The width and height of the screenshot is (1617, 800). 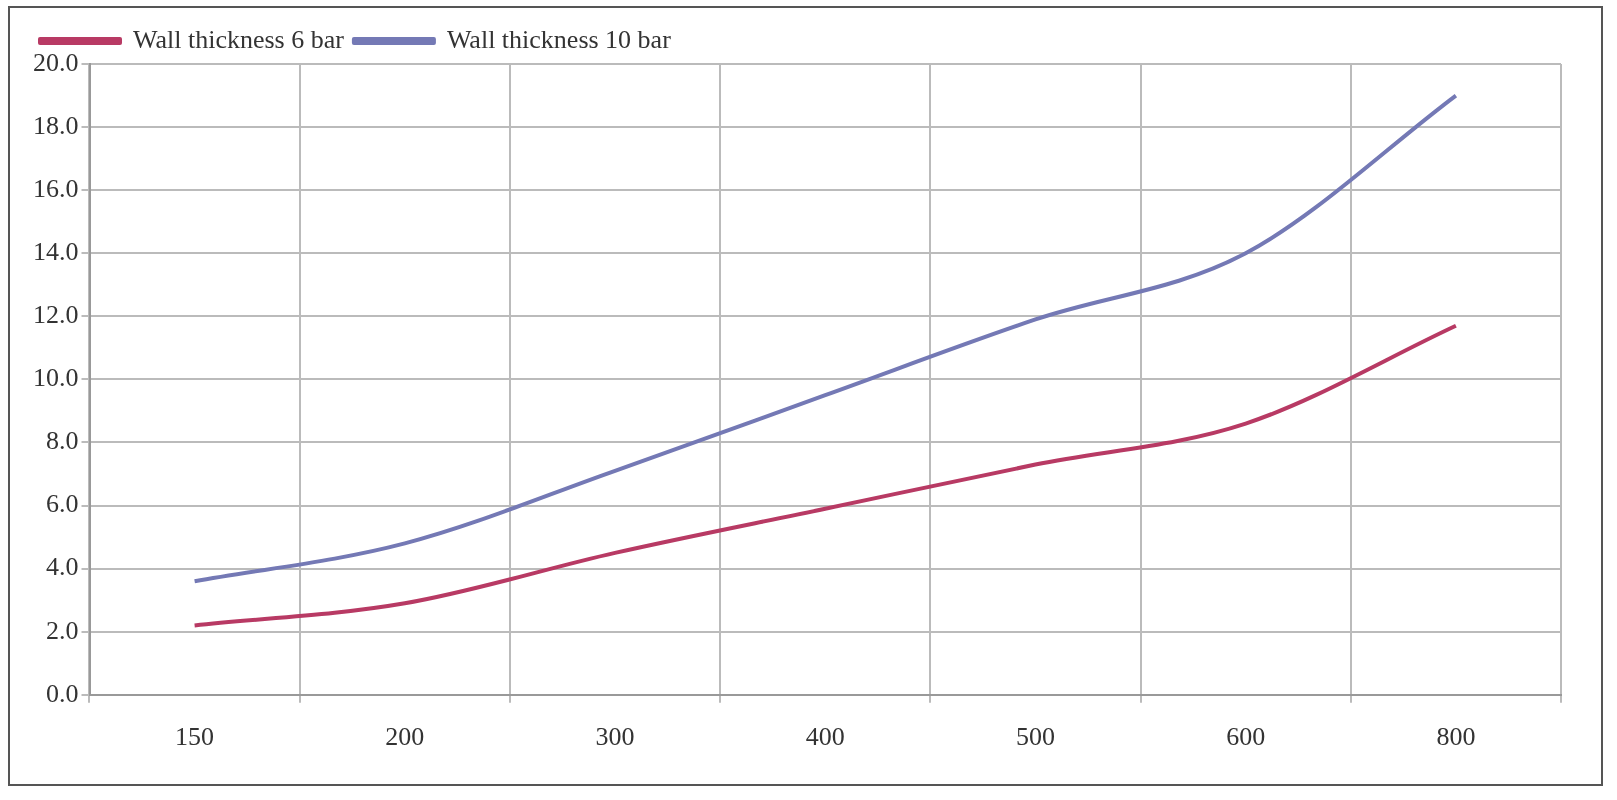 I want to click on y-tick-label: 0.0, so click(x=62, y=693).